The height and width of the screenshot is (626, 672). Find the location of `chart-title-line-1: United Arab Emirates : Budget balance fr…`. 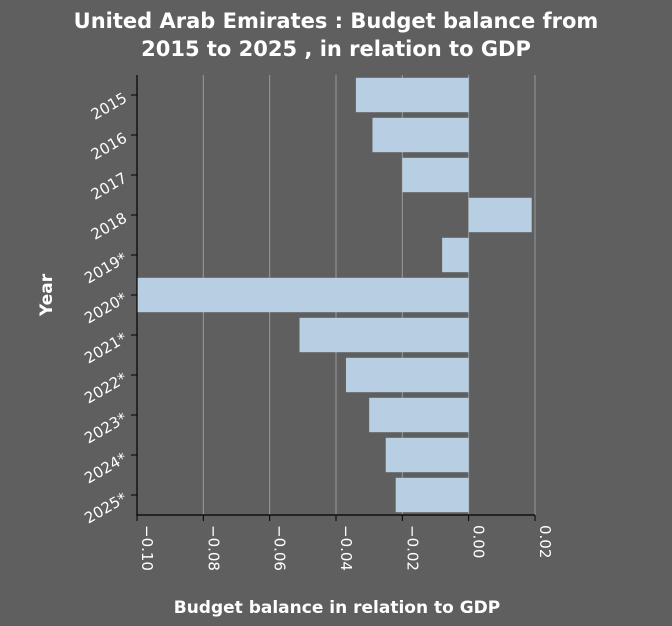

chart-title-line-1: United Arab Emirates : Budget balance fr… is located at coordinates (336, 21).